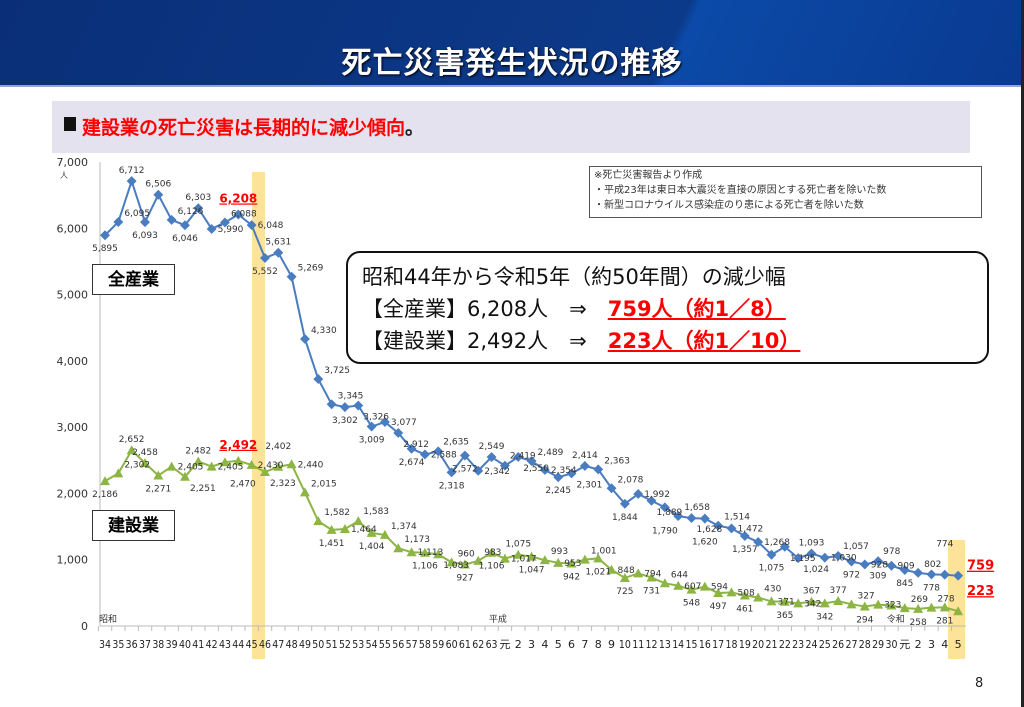 Image resolution: width=1024 pixels, height=707 pixels. I want to click on x-tick-label: 13, so click(665, 644).